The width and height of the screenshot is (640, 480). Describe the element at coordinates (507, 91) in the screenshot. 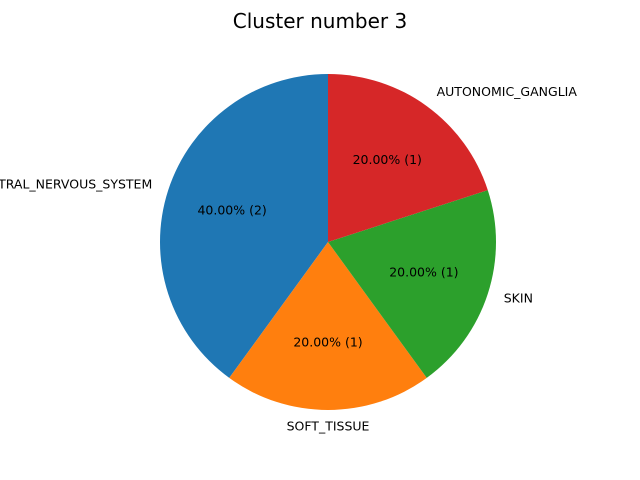

I see `slice-label-3: AUTONOMIC_GANGLIA` at that location.